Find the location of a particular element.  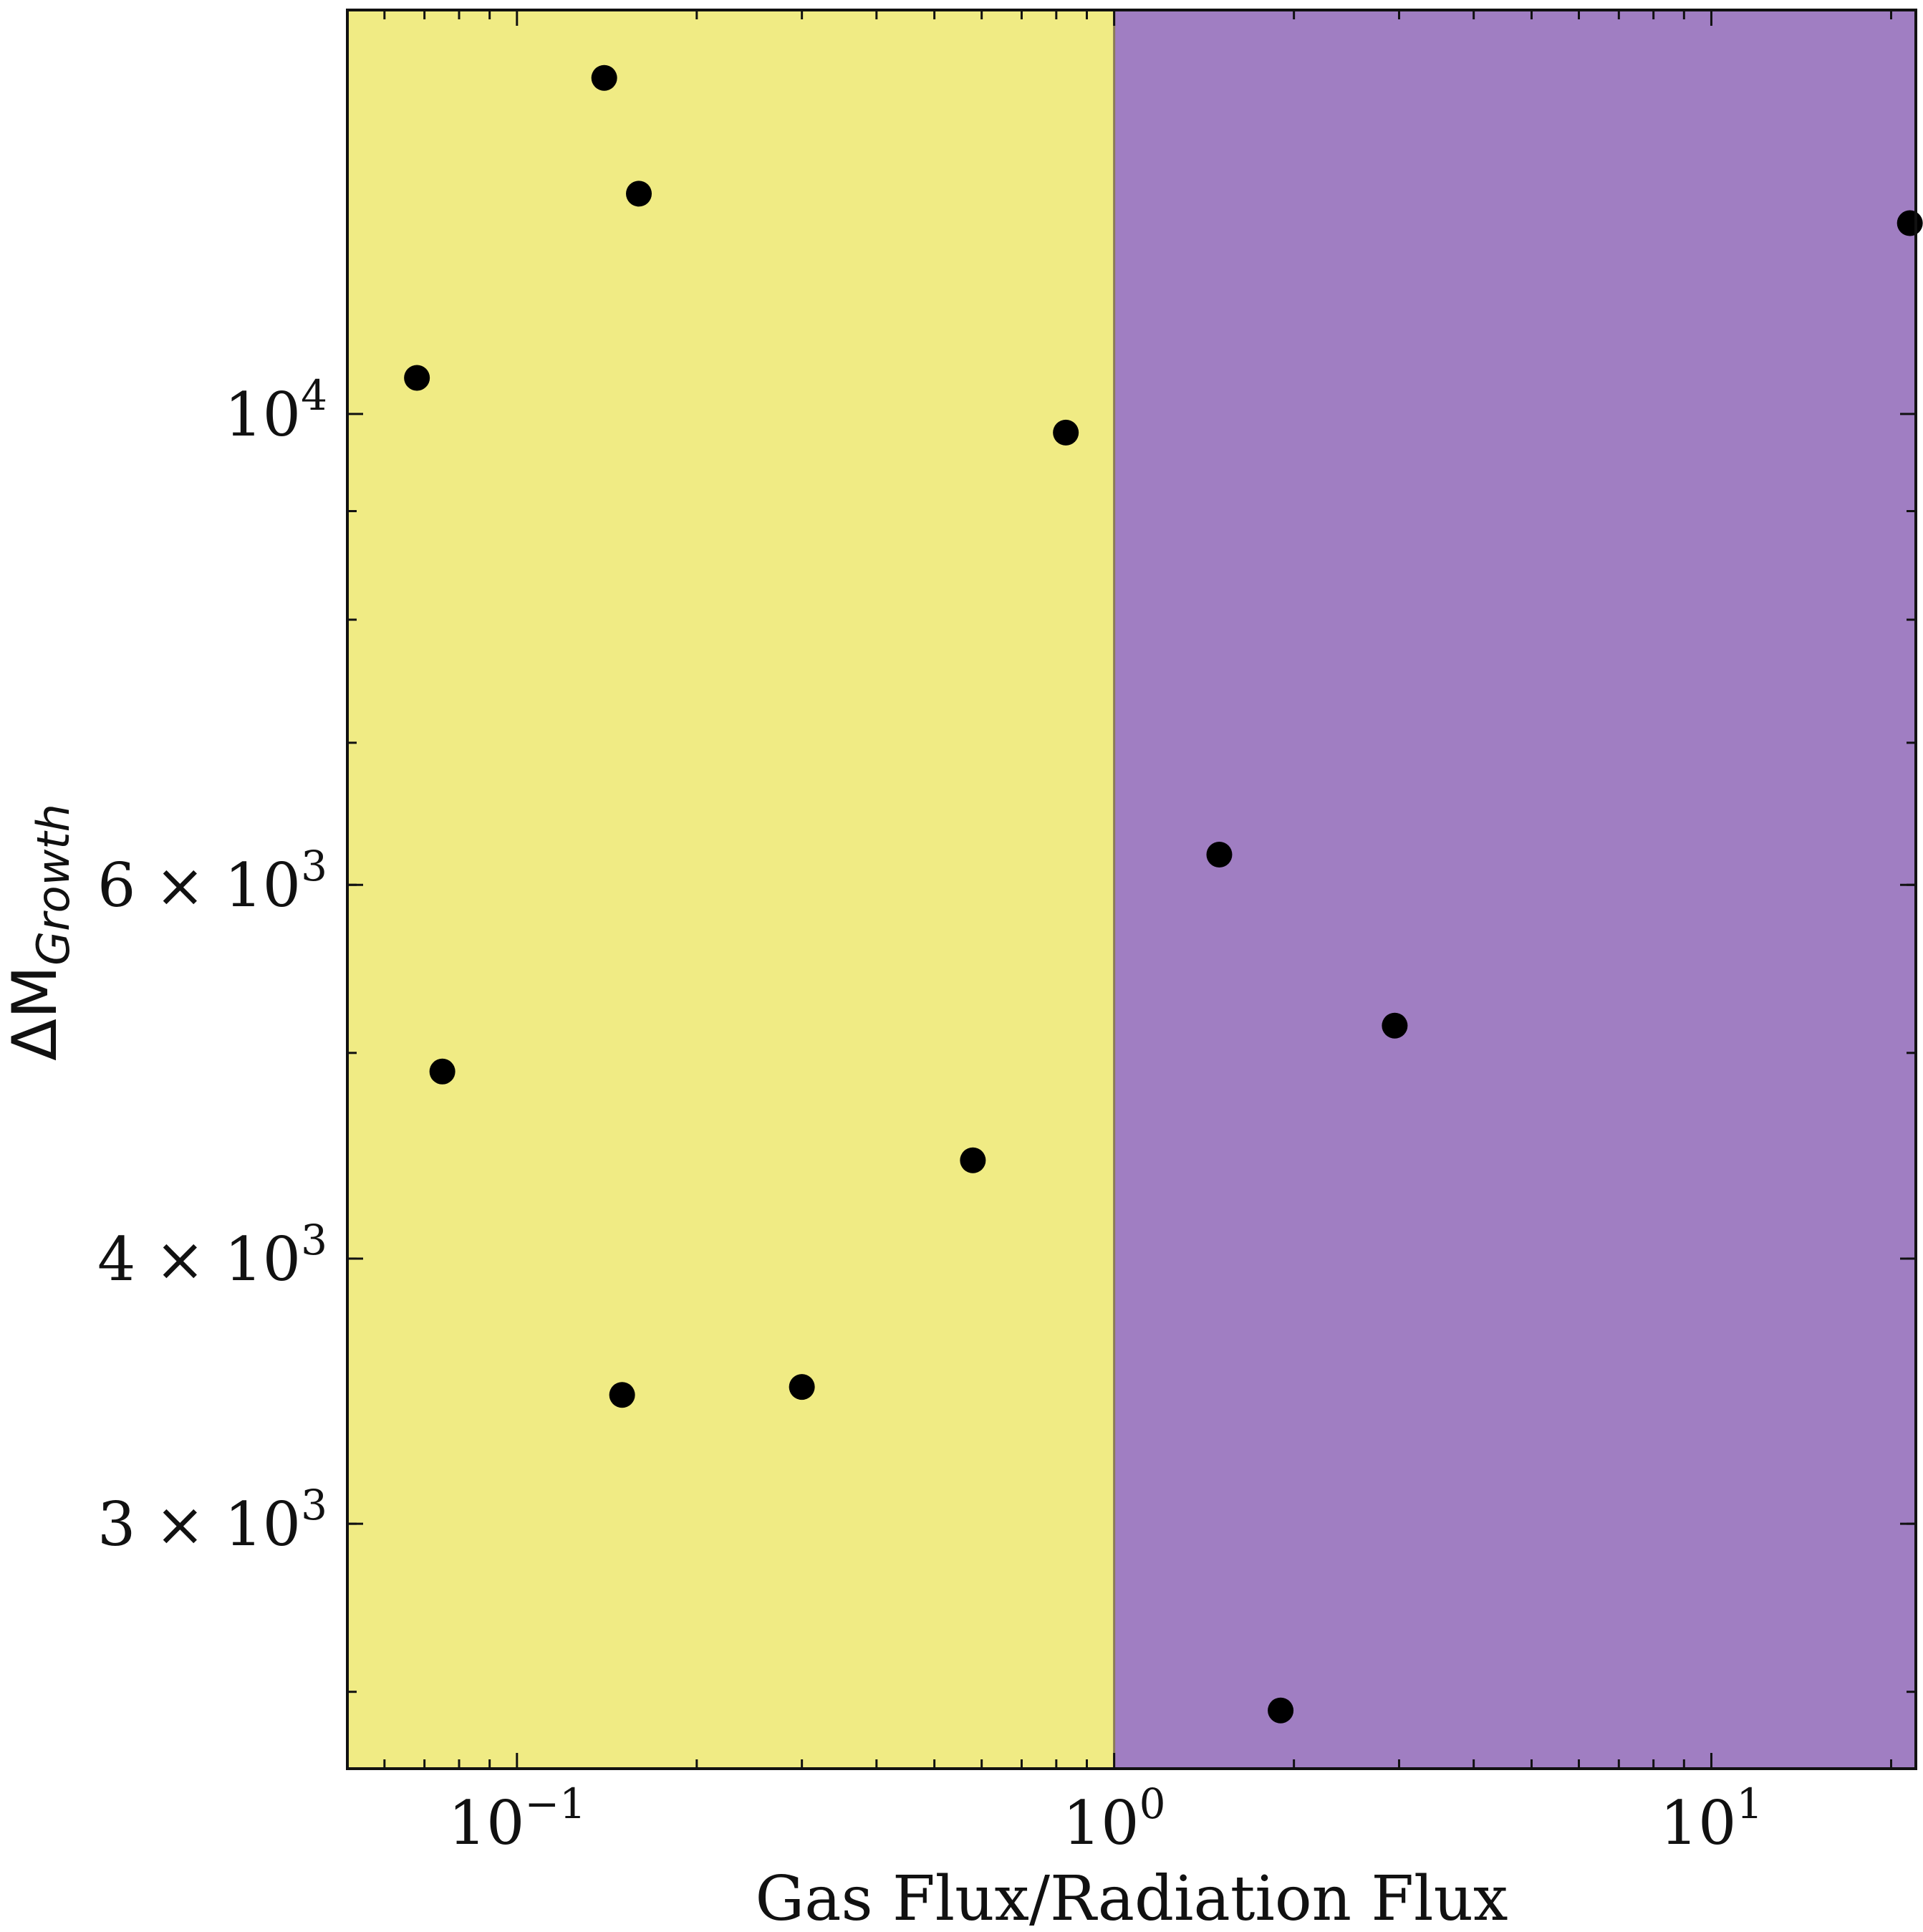

x-axis-label-text: Gas Flux/Radiation Flux is located at coordinates (1132, 1897).